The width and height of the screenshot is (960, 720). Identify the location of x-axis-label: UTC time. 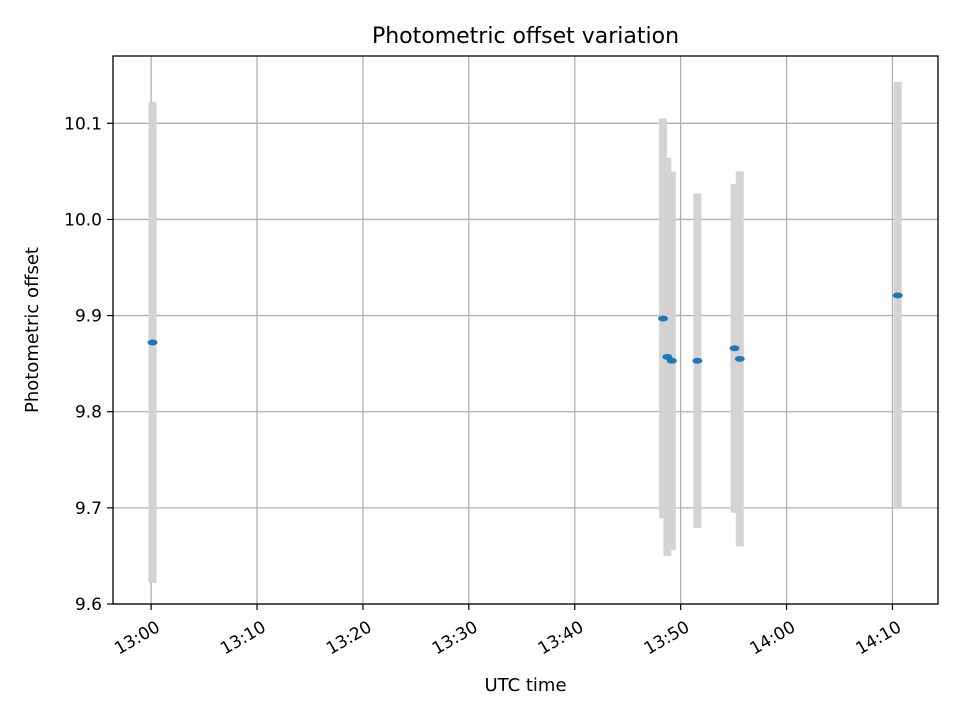
(525, 685).